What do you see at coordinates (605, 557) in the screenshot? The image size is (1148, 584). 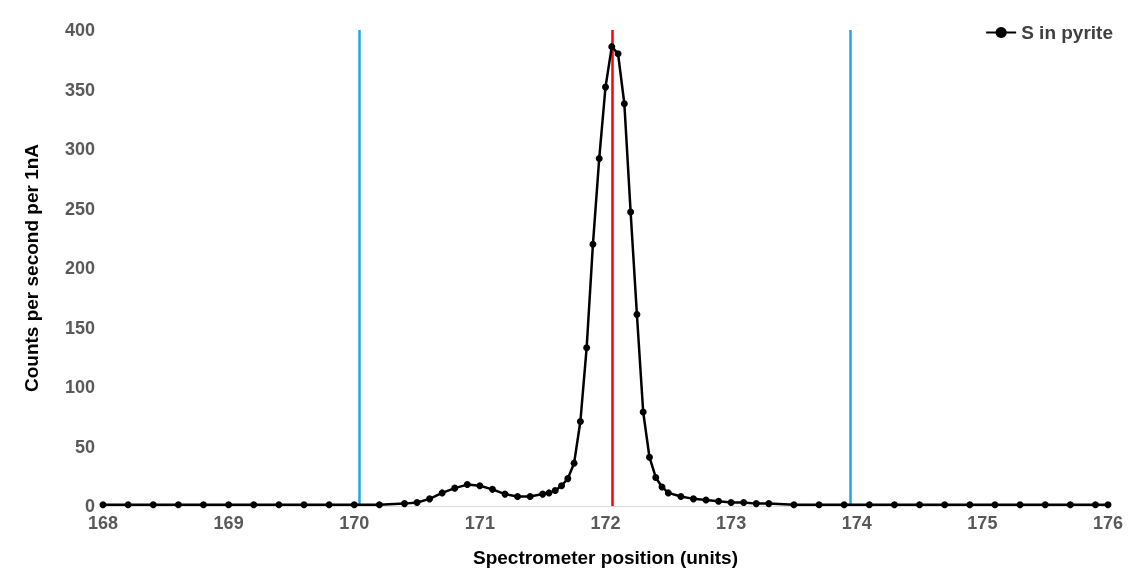 I see `x-axis-title: Spectrometer position (units)` at bounding box center [605, 557].